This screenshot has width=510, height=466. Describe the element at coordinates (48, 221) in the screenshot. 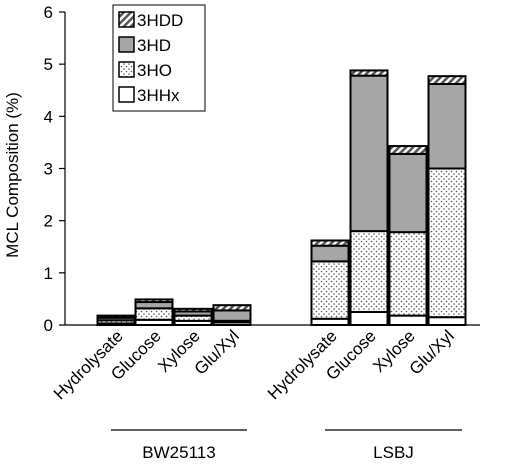

I see `y-tick-label: 2` at that location.